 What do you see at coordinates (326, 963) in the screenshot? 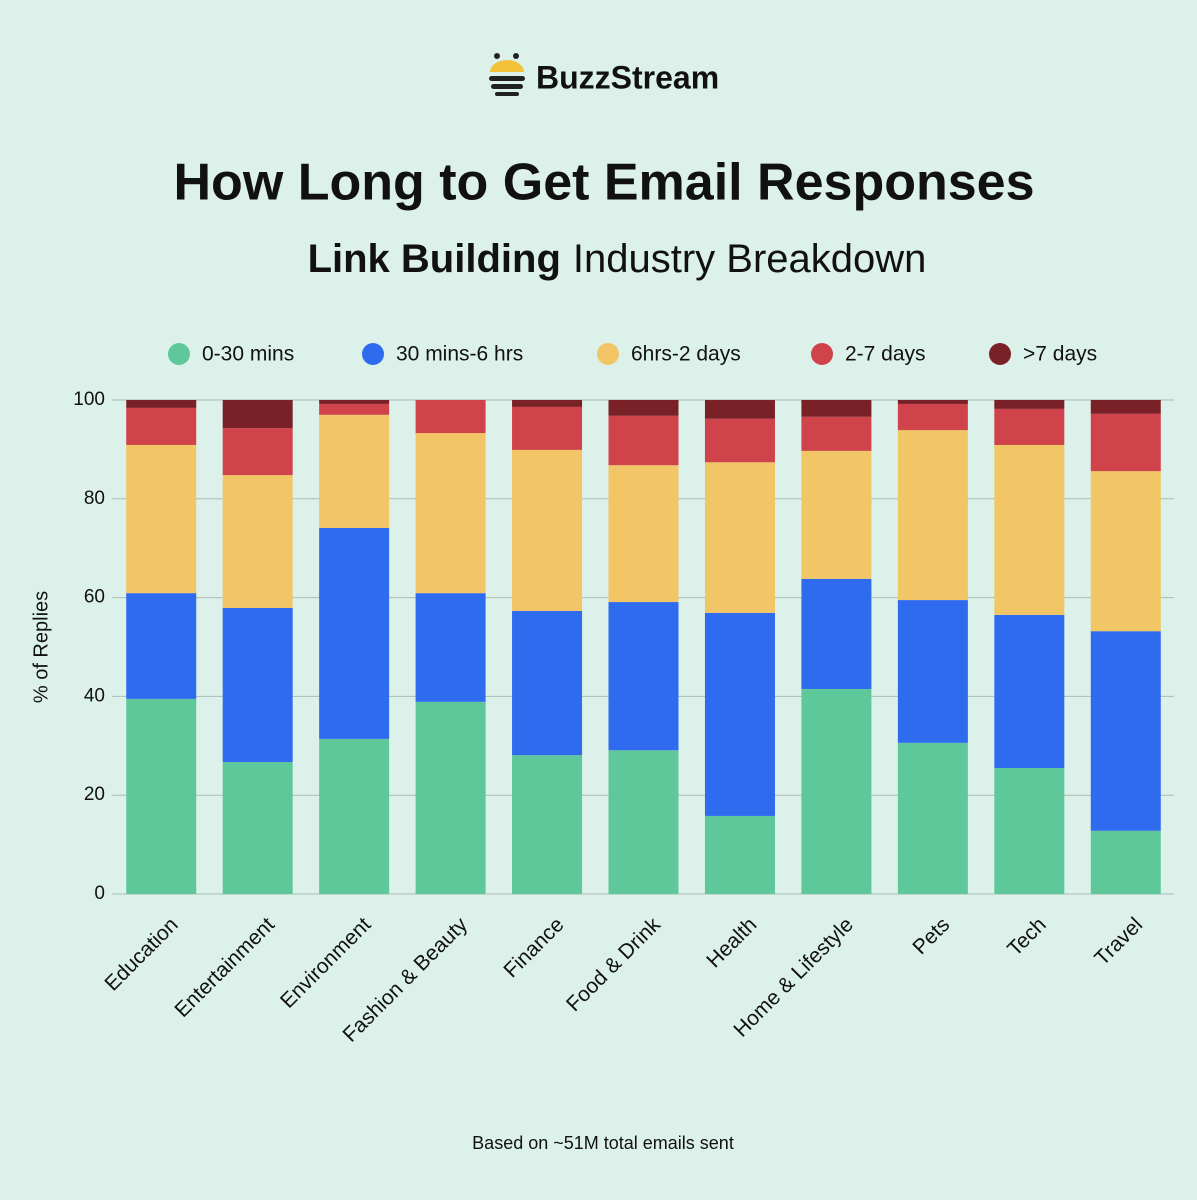
I see `x-tick-label: Environment` at bounding box center [326, 963].